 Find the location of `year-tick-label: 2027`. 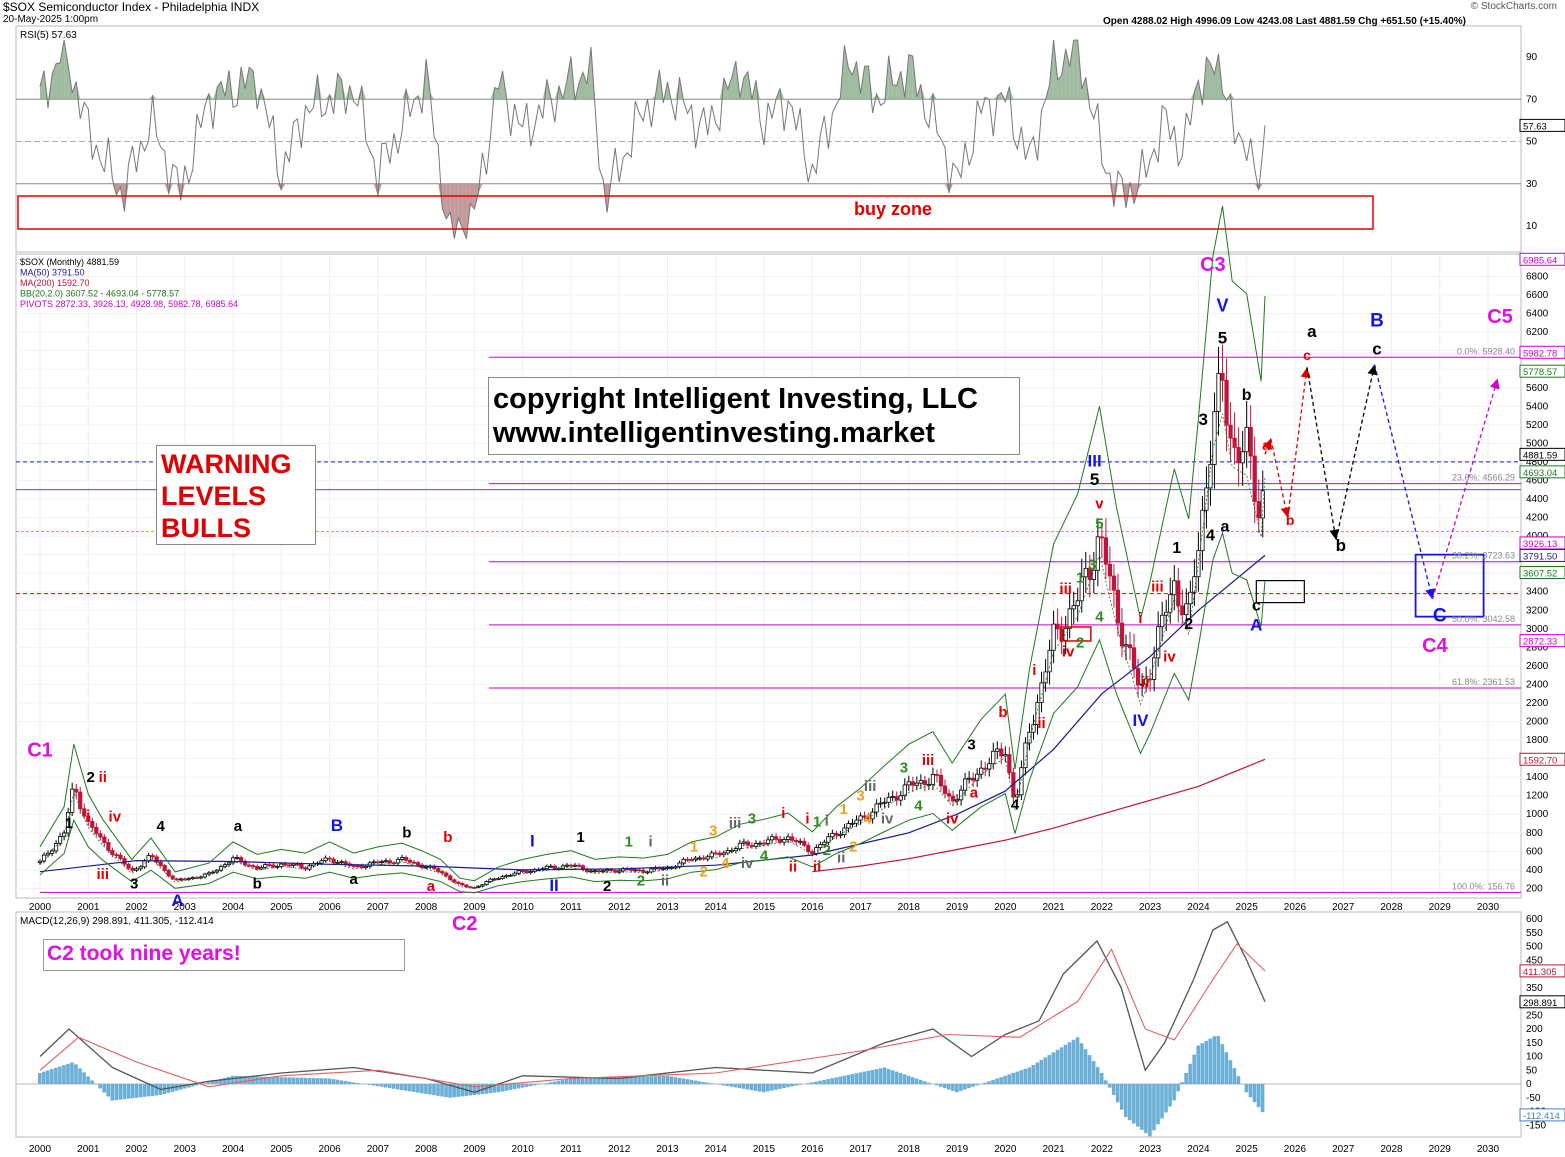

year-tick-label: 2027 is located at coordinates (1343, 907).